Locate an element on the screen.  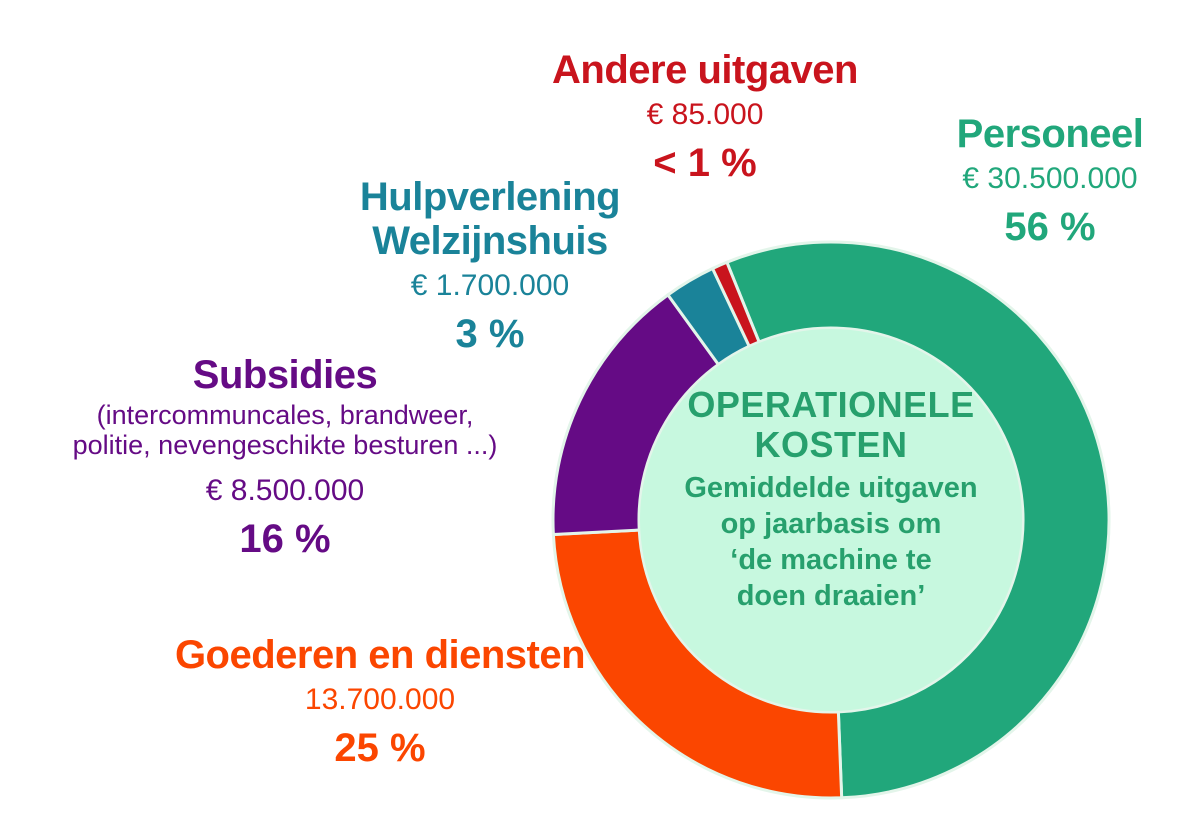
slice-percent: 3 % is located at coordinates (490, 334).